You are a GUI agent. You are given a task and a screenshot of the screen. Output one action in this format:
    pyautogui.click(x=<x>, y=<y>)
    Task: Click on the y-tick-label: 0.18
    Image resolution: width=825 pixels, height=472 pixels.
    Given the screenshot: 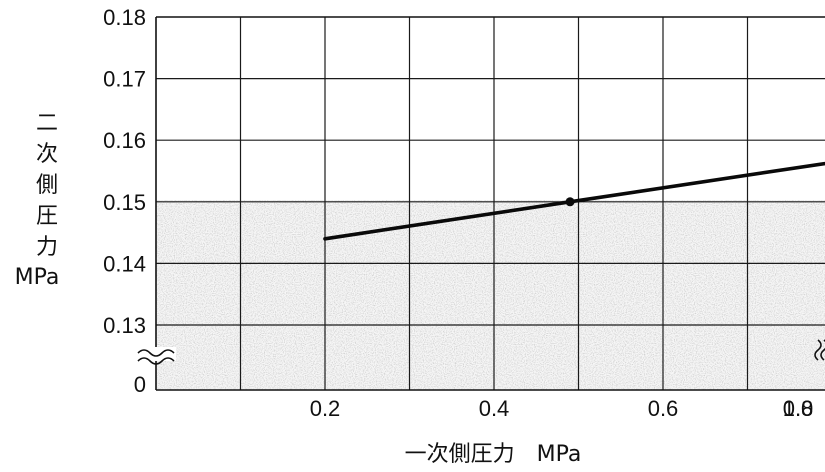 What is the action you would take?
    pyautogui.click(x=124, y=17)
    